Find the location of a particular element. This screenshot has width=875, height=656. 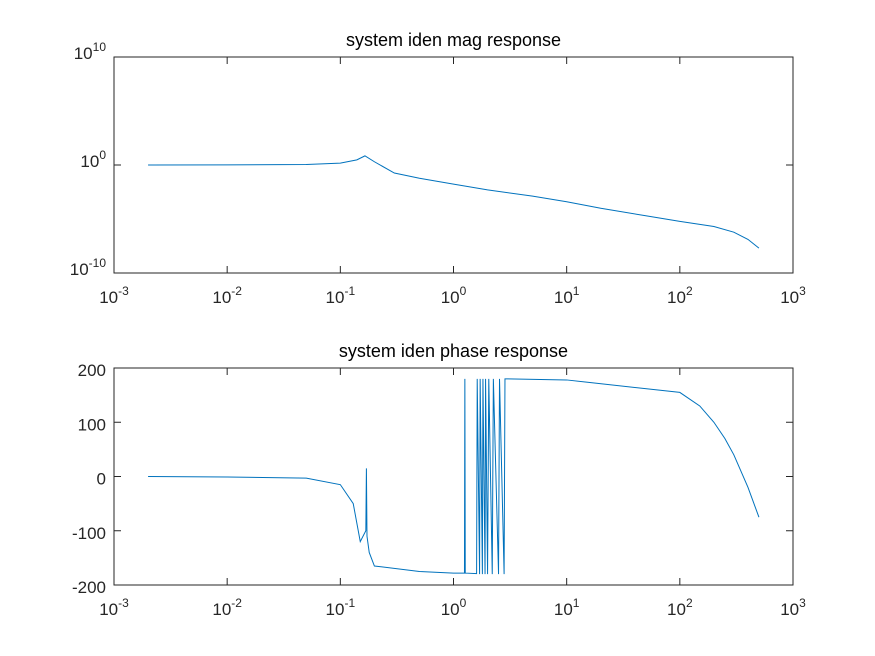

tick-exponent: -10 is located at coordinates (98, 263).